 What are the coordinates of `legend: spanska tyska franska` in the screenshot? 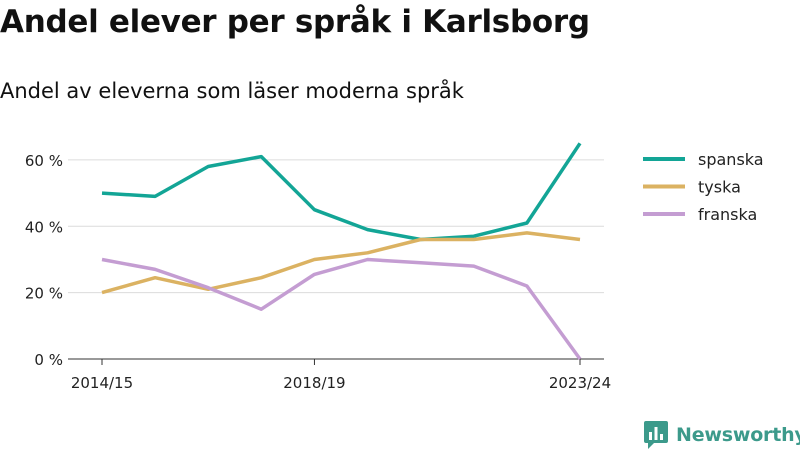 It's located at (703, 187).